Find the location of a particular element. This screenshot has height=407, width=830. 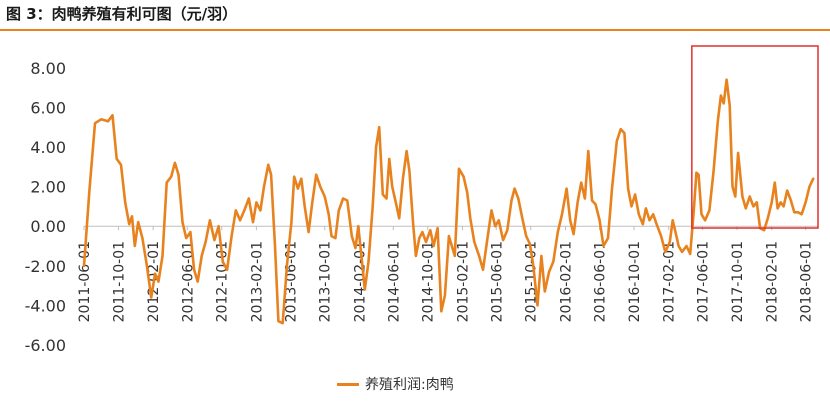

x-tick-label: 2015-10-01 is located at coordinates (532, 281).